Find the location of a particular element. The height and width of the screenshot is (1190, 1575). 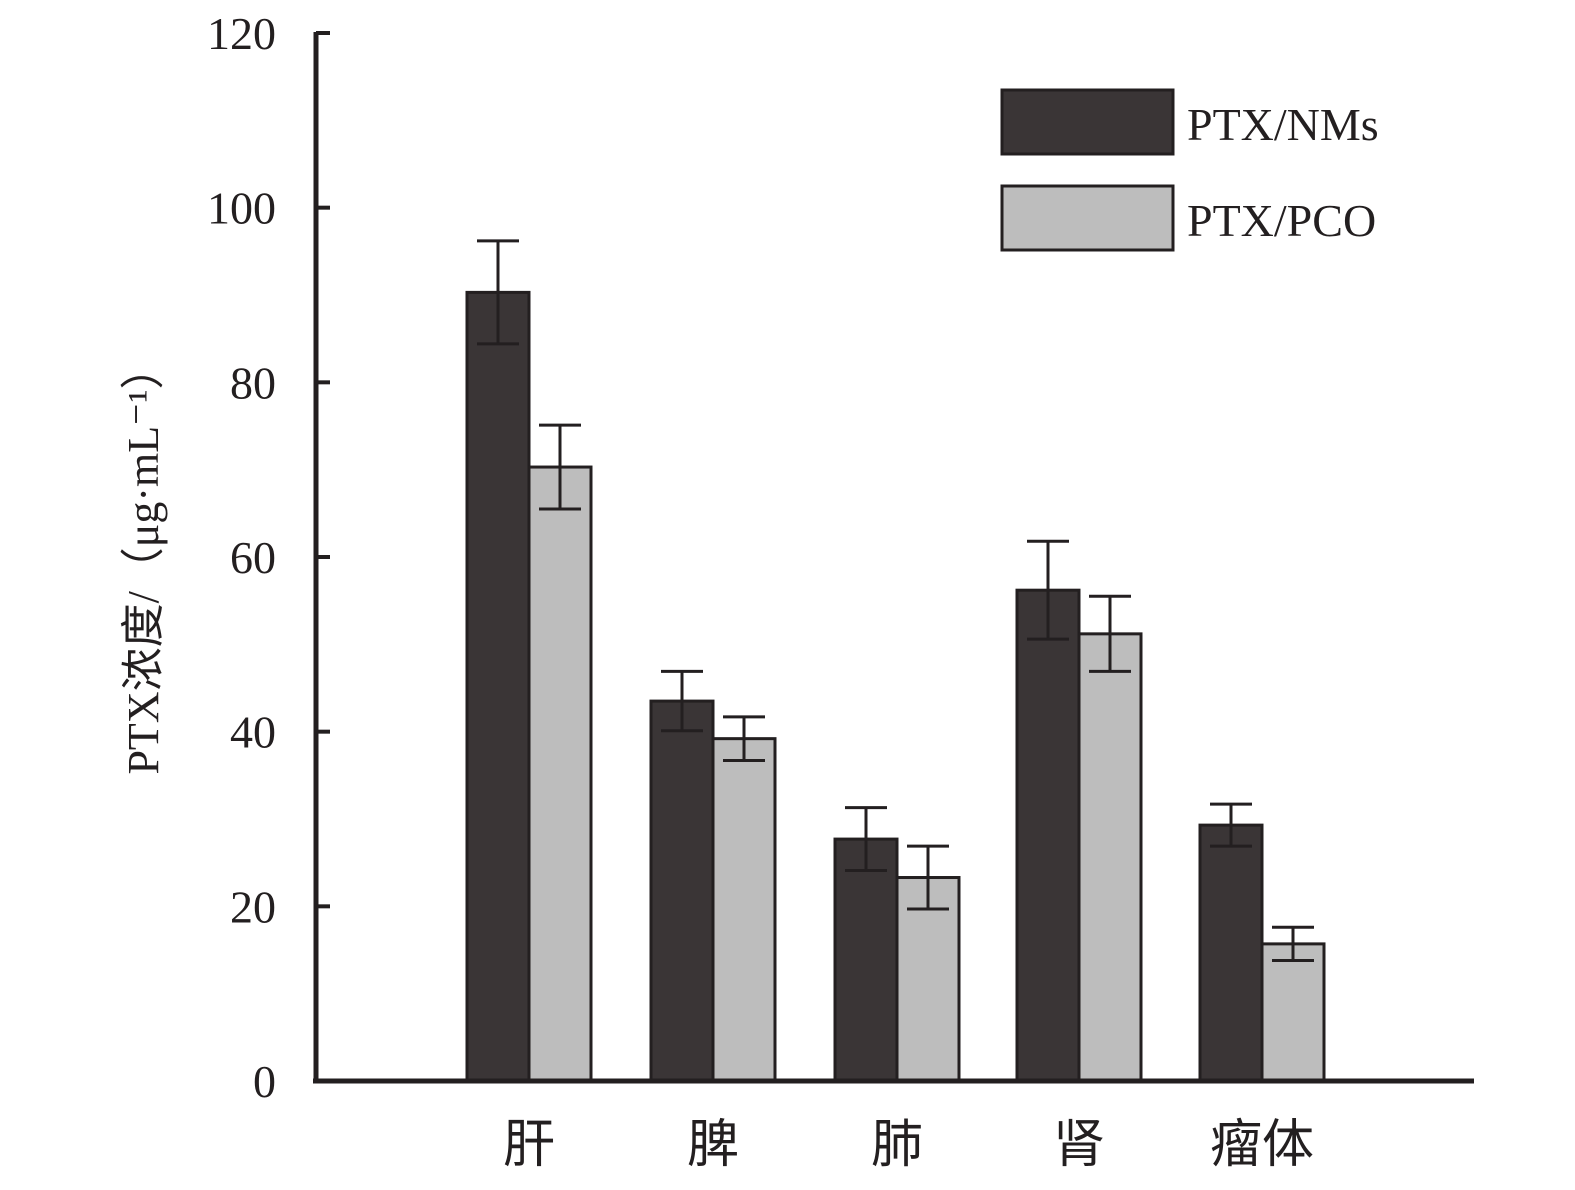

x-category-label: 肺 is located at coordinates (897, 1145).